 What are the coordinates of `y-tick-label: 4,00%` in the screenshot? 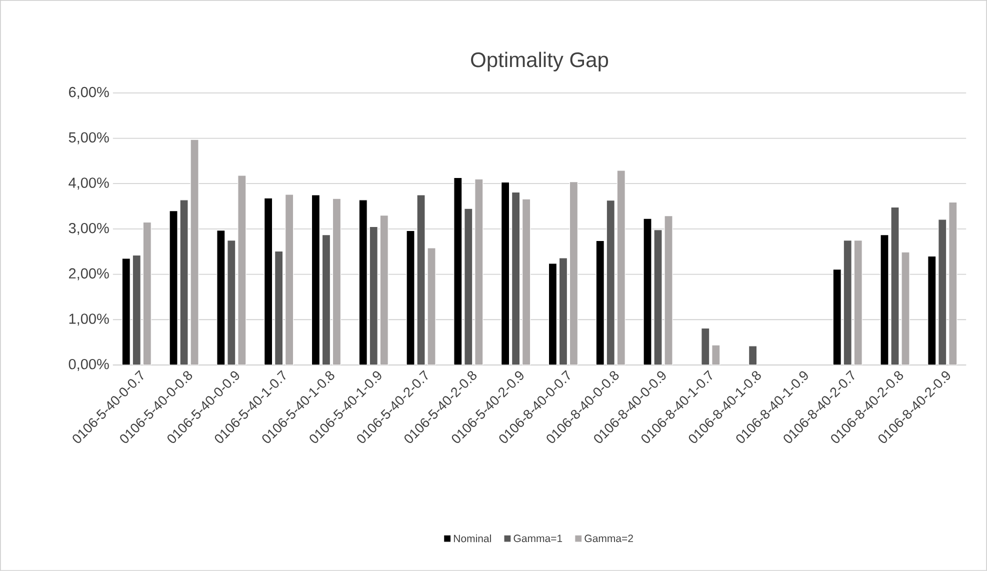 It's located at (88, 184).